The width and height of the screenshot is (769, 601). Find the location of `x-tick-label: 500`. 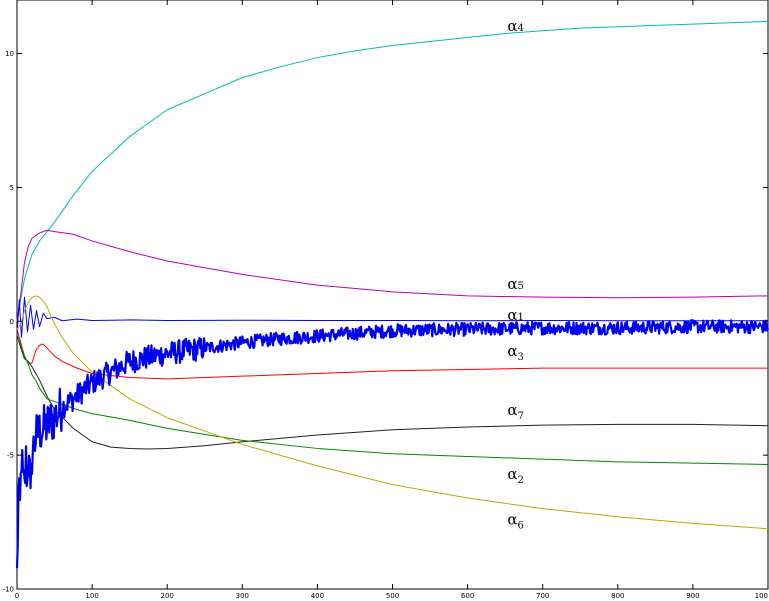

x-tick-label: 500 is located at coordinates (392, 596).